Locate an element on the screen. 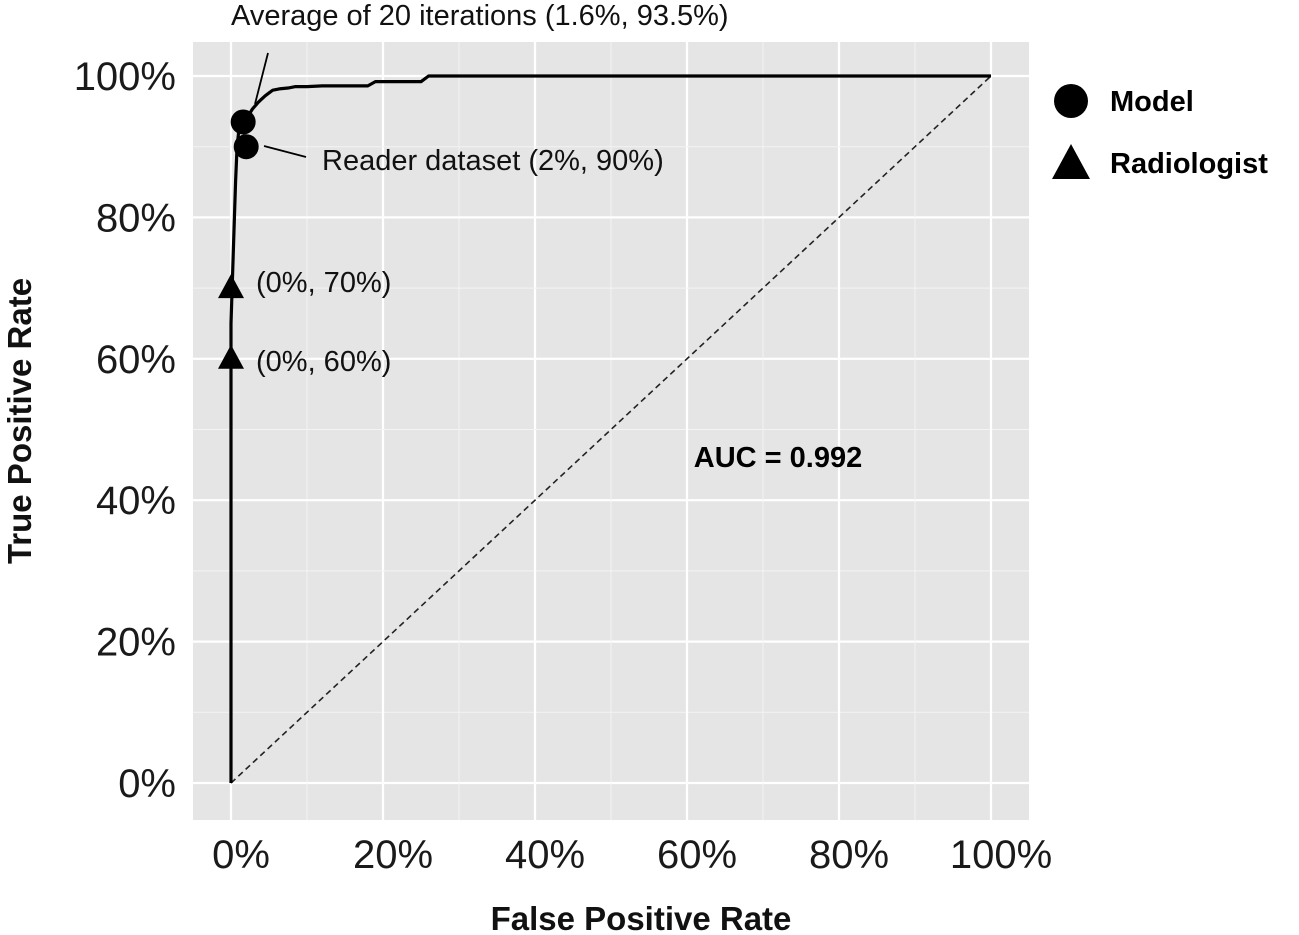 The image size is (1299, 935). legend-circle-icon is located at coordinates (1071, 101).